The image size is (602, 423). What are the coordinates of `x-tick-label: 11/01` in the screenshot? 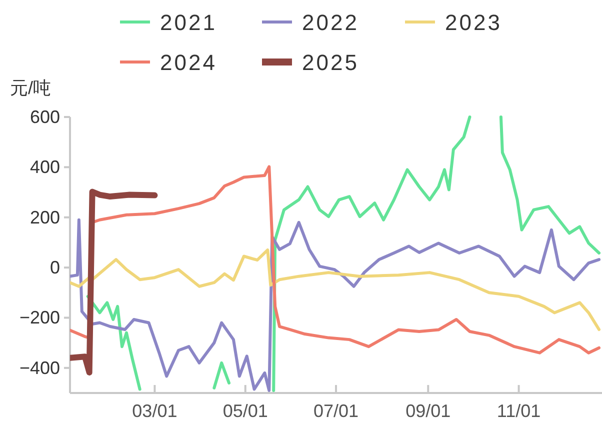 It's located at (518, 411).